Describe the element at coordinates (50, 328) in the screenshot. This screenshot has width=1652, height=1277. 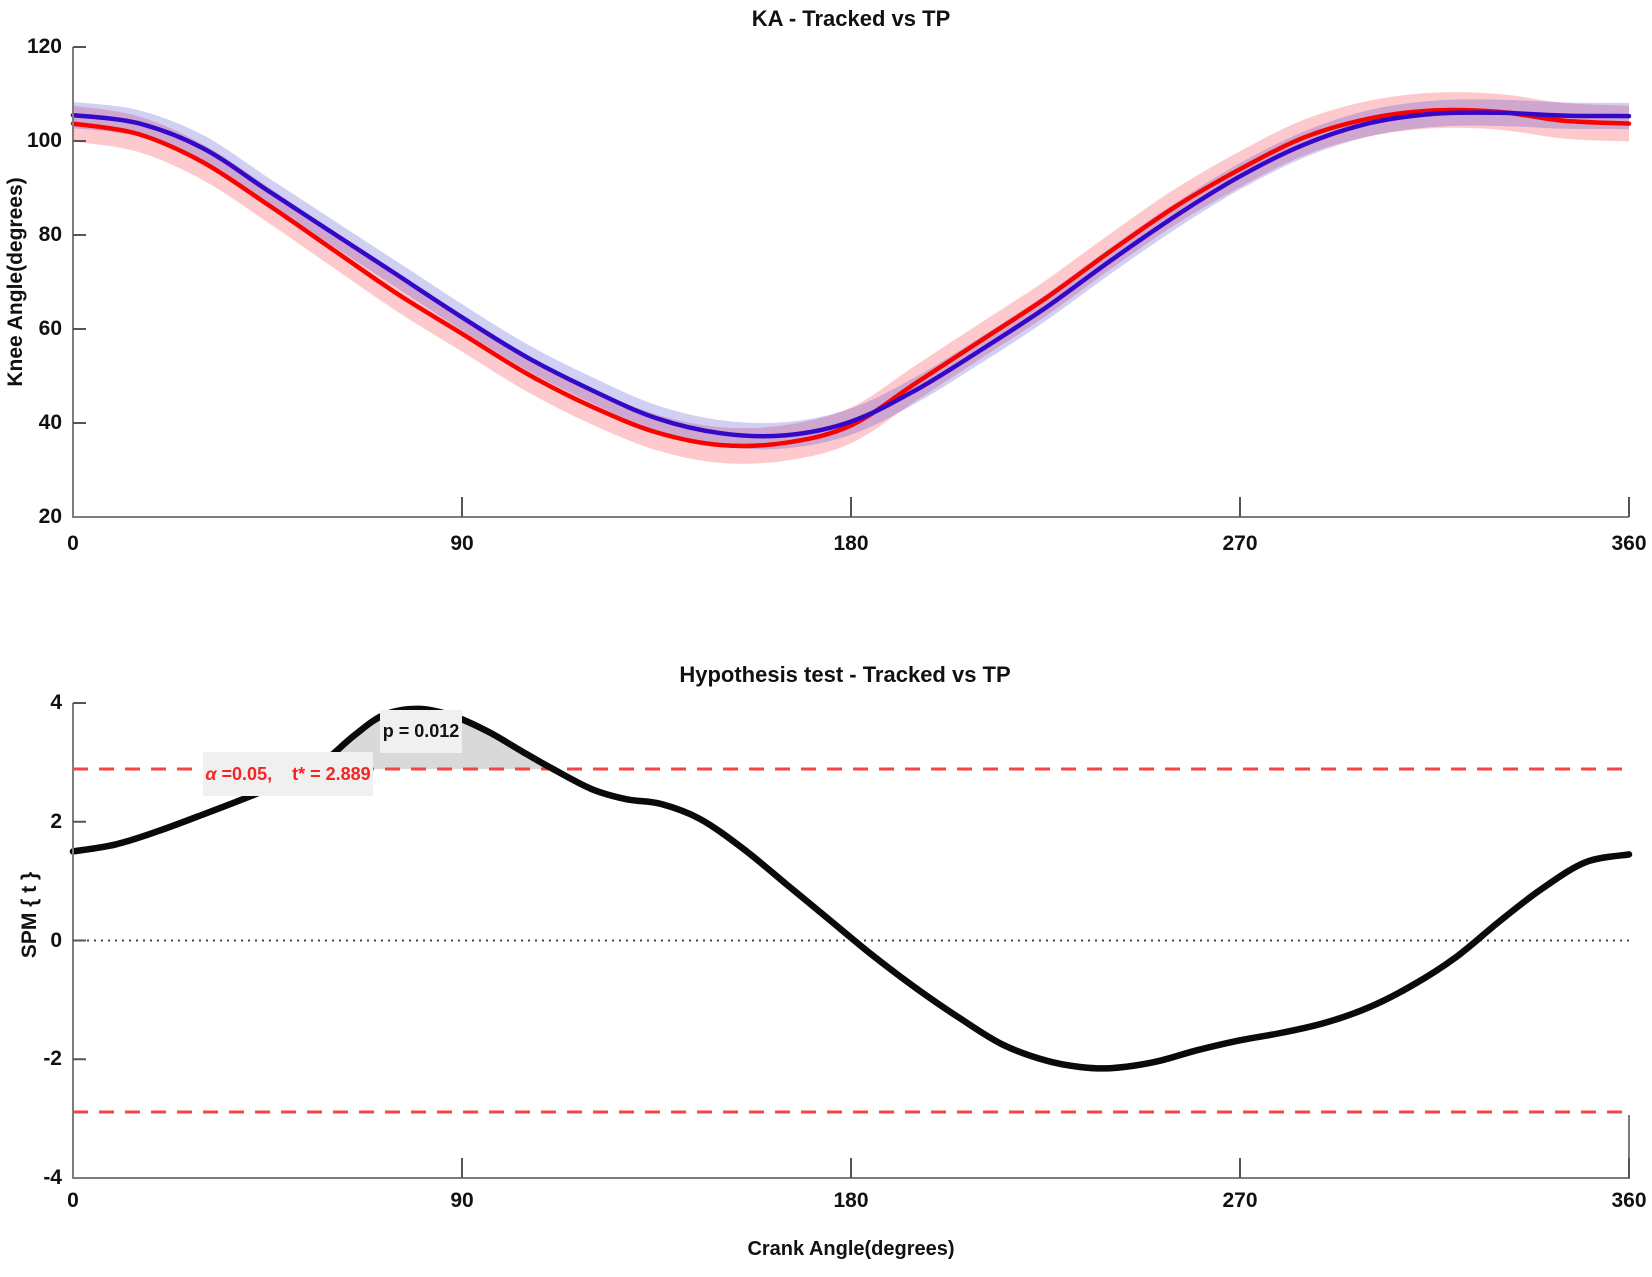
I see `top-ytick-label: 60` at that location.